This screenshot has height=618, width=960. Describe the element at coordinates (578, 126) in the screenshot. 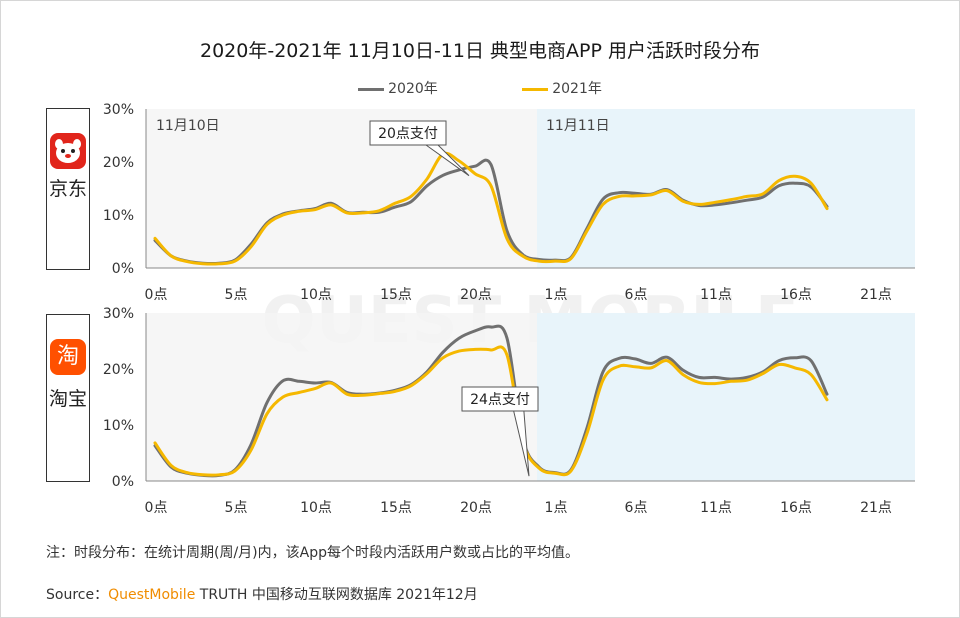

I see `day-label-2: 11月11日` at that location.